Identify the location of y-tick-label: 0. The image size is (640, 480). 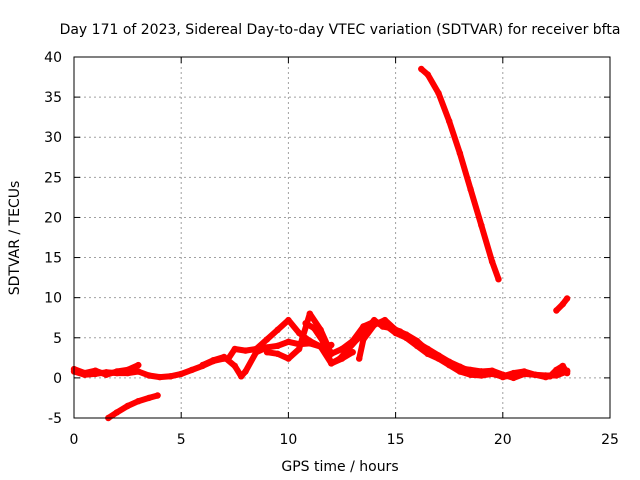
(57, 379).